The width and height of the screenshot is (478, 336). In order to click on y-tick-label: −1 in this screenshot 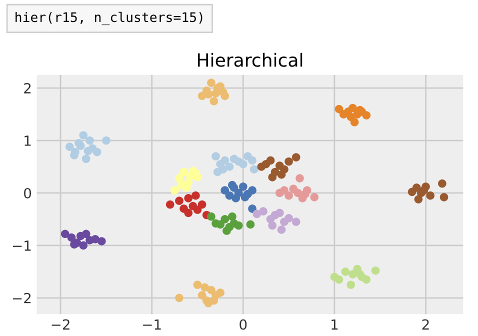, I will do `click(21, 245)`.